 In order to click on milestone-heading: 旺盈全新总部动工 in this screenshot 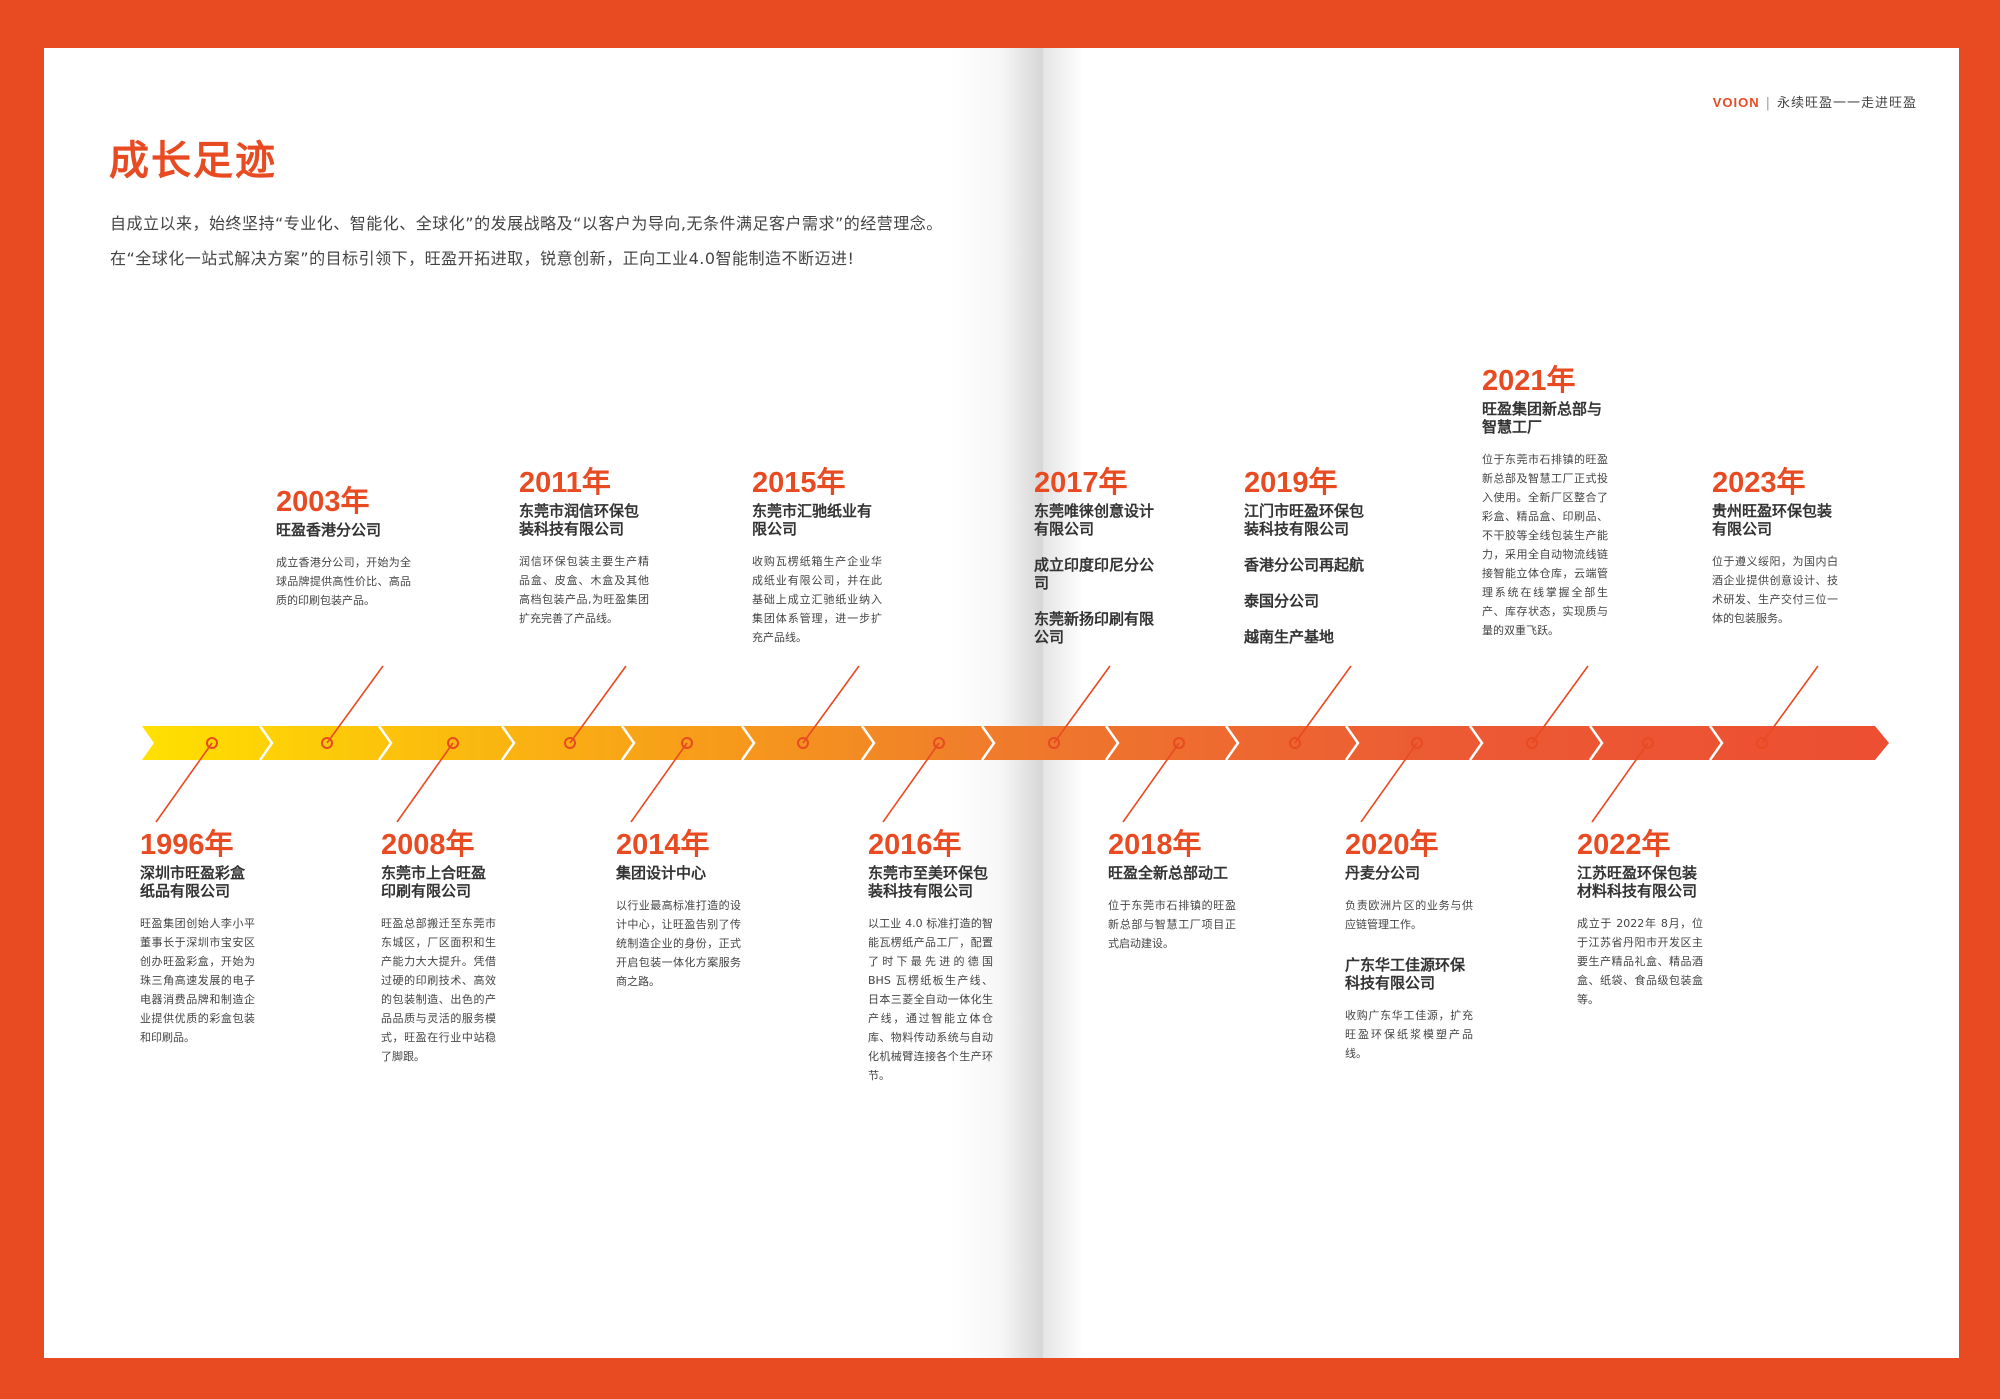, I will do `click(1168, 873)`.